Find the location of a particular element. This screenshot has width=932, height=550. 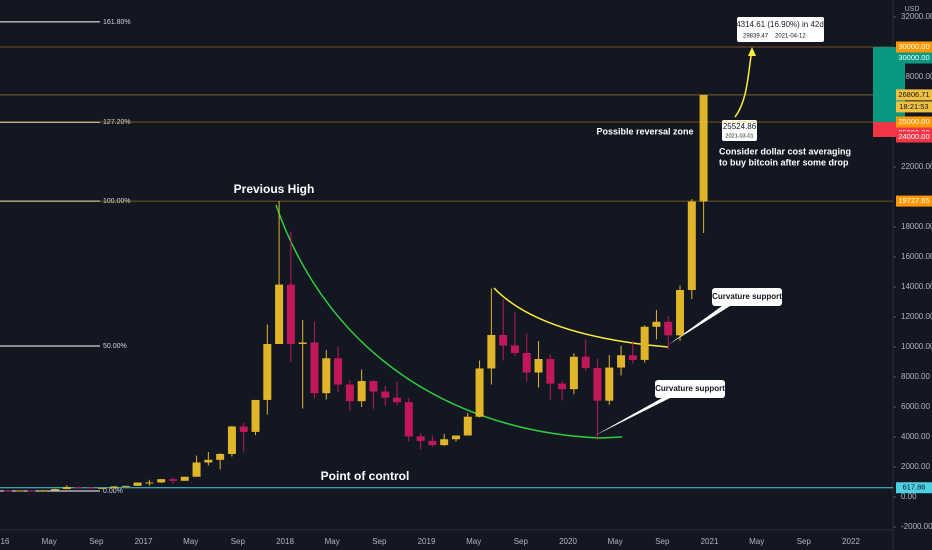

measure-label: 4314.61 (16.90%) in 42d is located at coordinates (780, 24).